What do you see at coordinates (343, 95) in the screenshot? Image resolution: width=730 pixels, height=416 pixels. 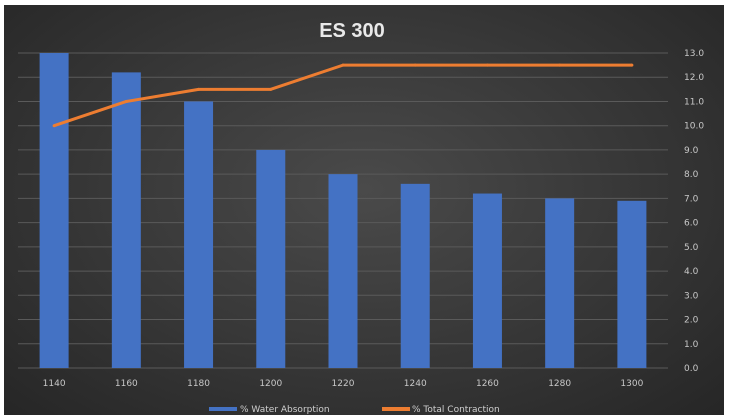 I see `line-series` at bounding box center [343, 95].